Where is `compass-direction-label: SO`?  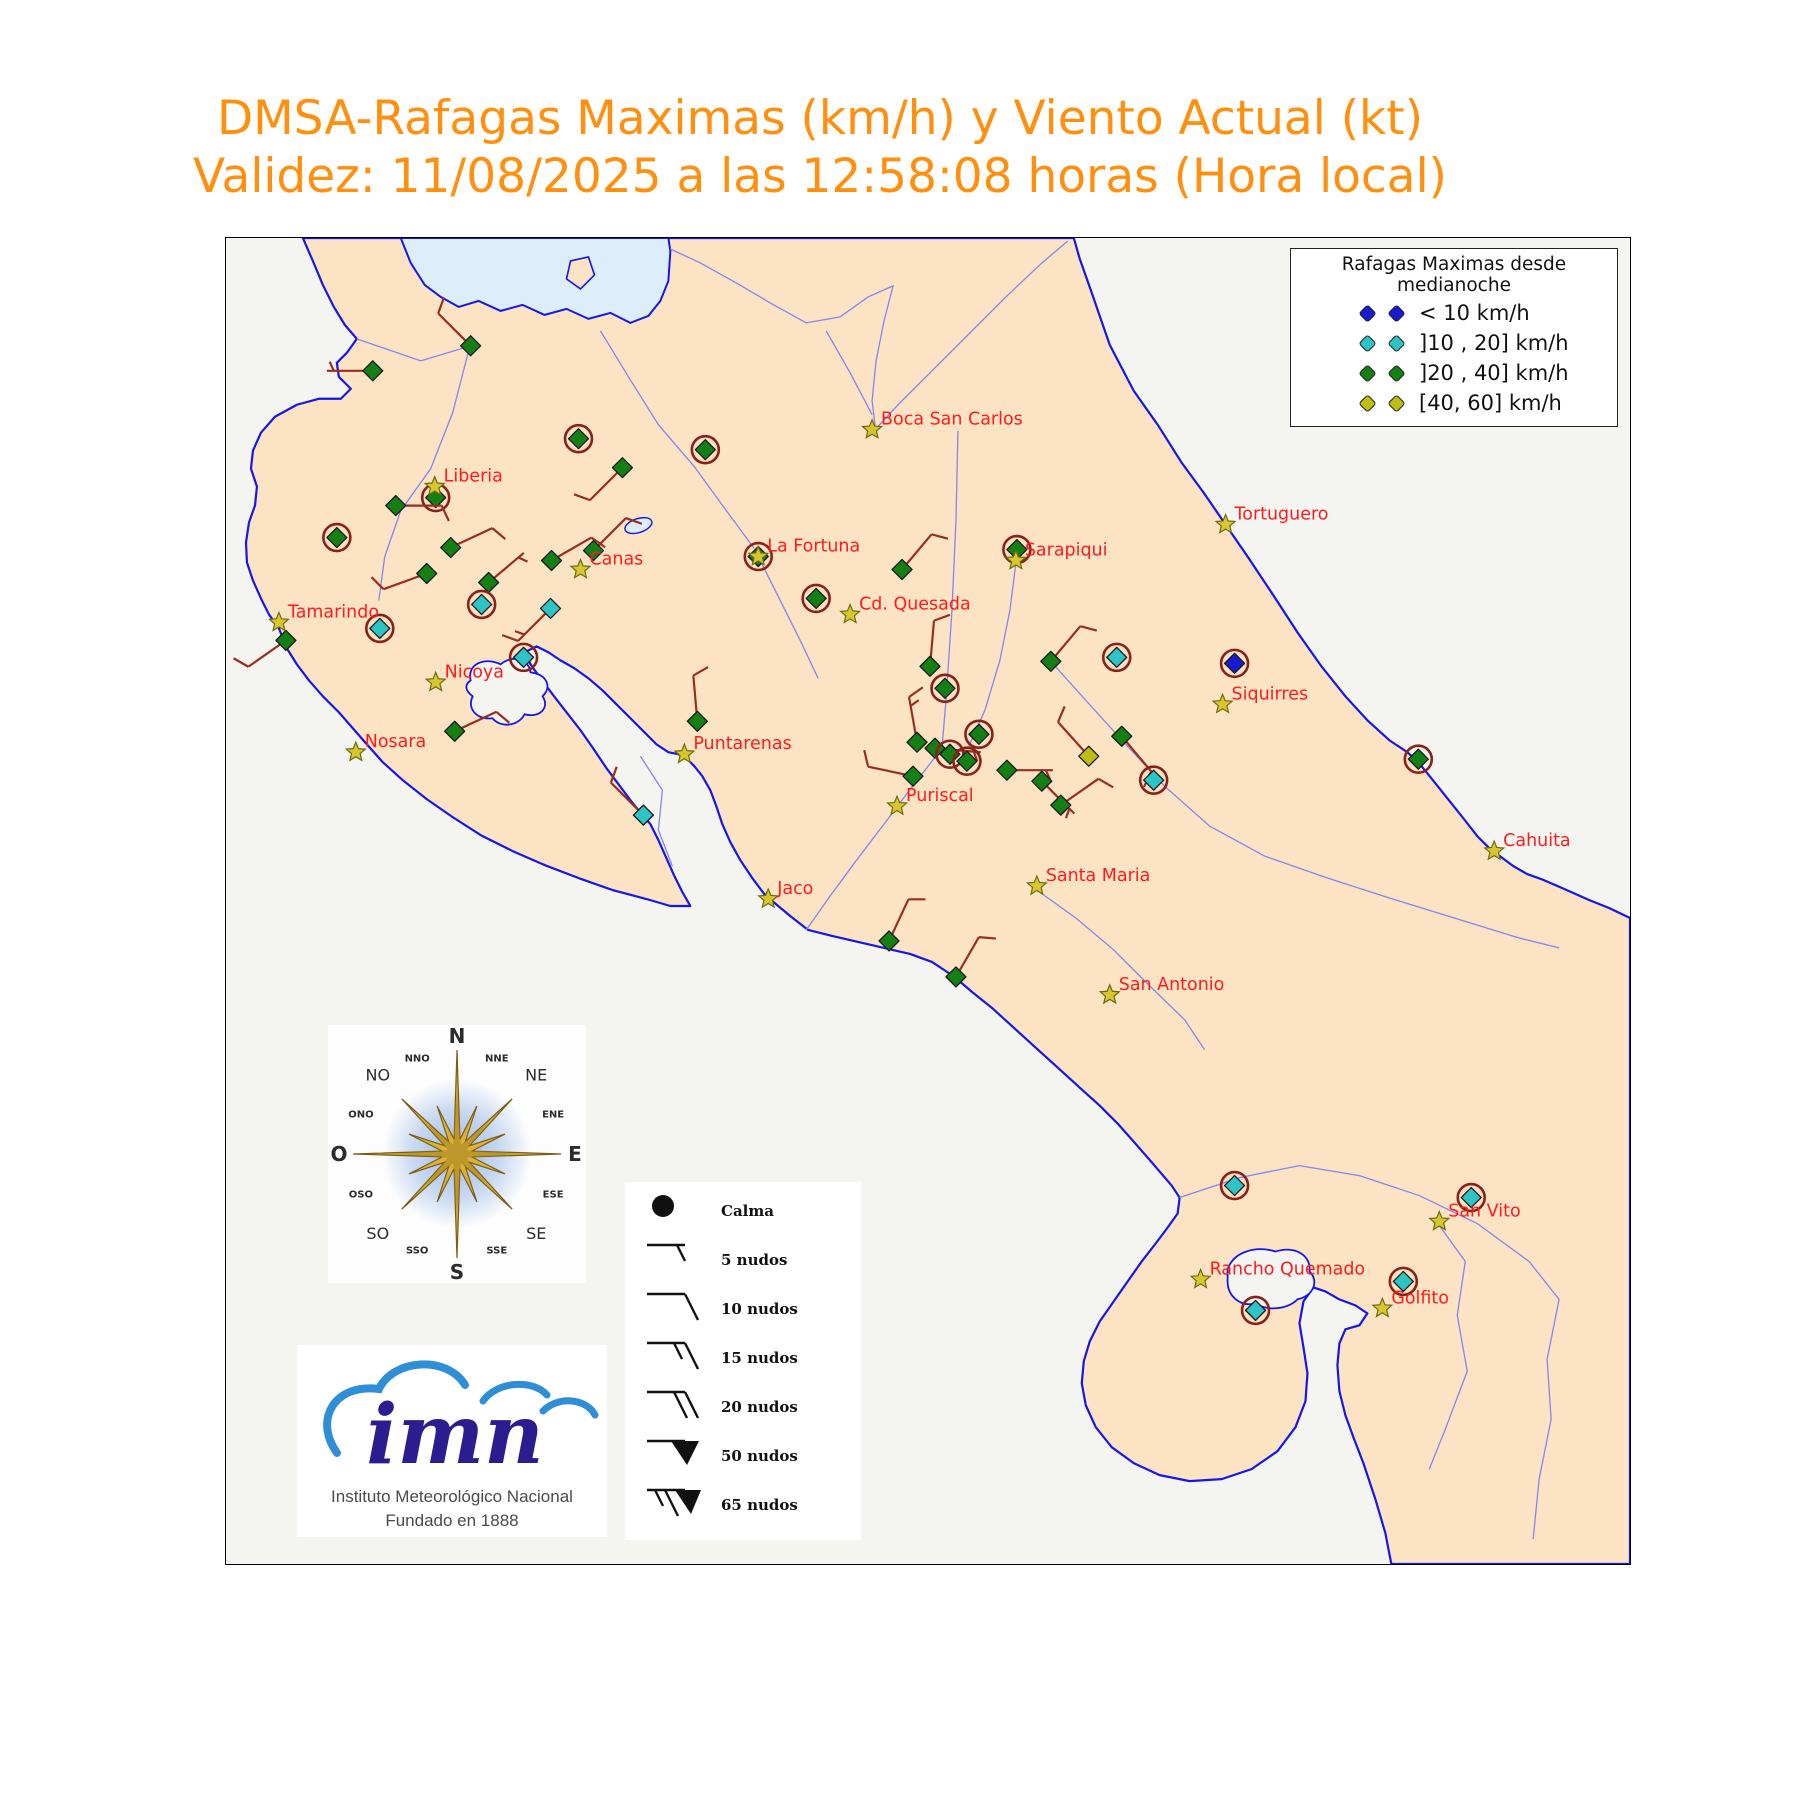 compass-direction-label: SO is located at coordinates (377, 1233).